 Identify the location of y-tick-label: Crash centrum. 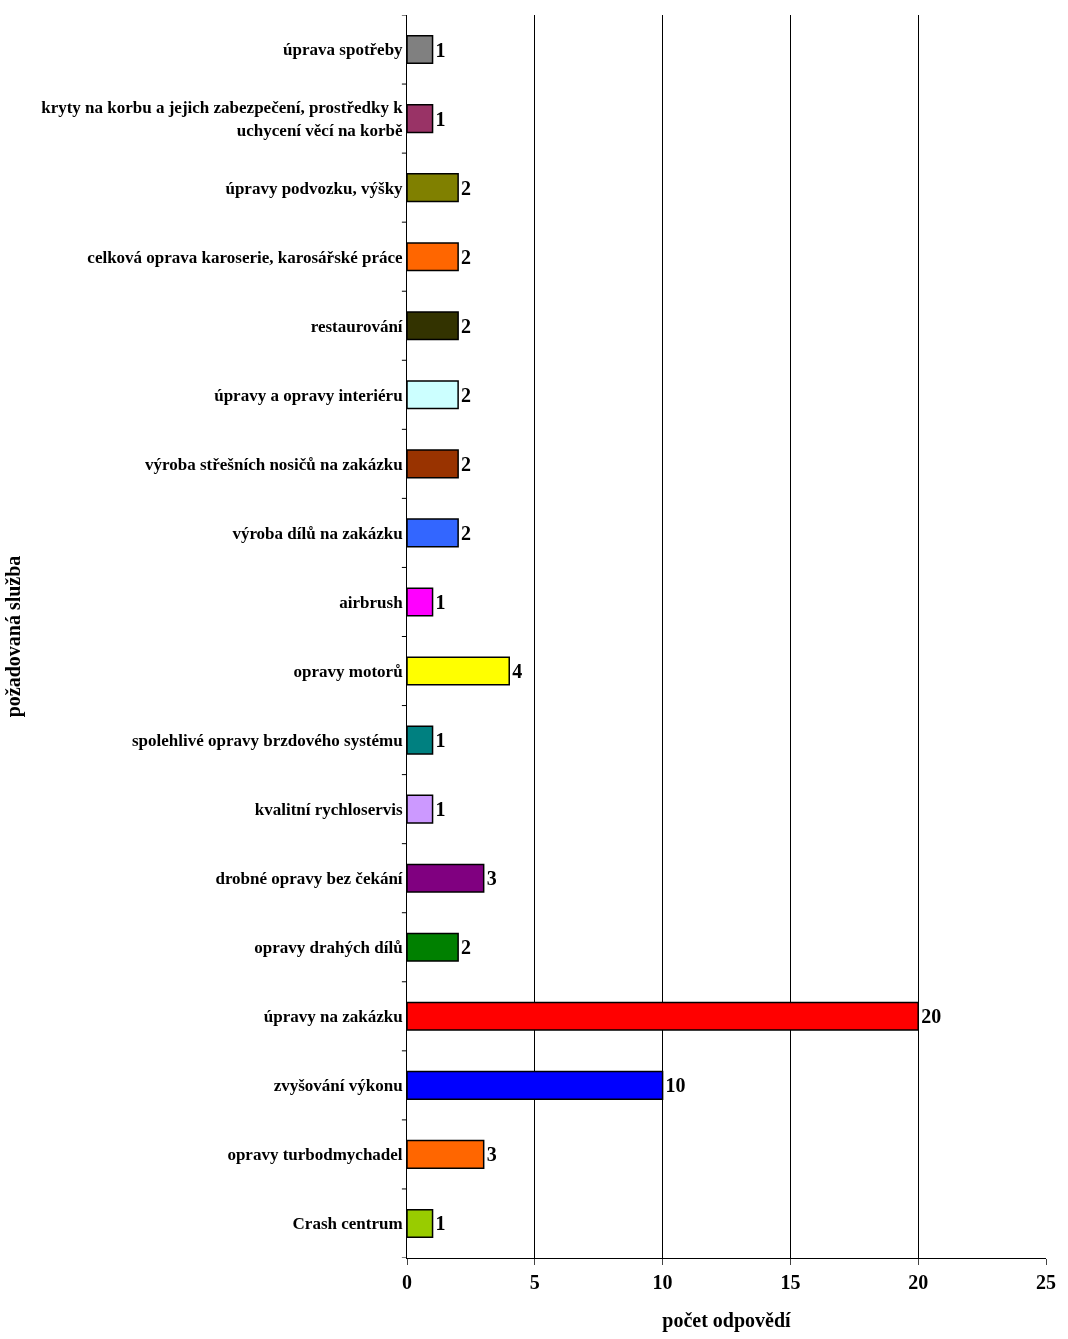
(347, 1224).